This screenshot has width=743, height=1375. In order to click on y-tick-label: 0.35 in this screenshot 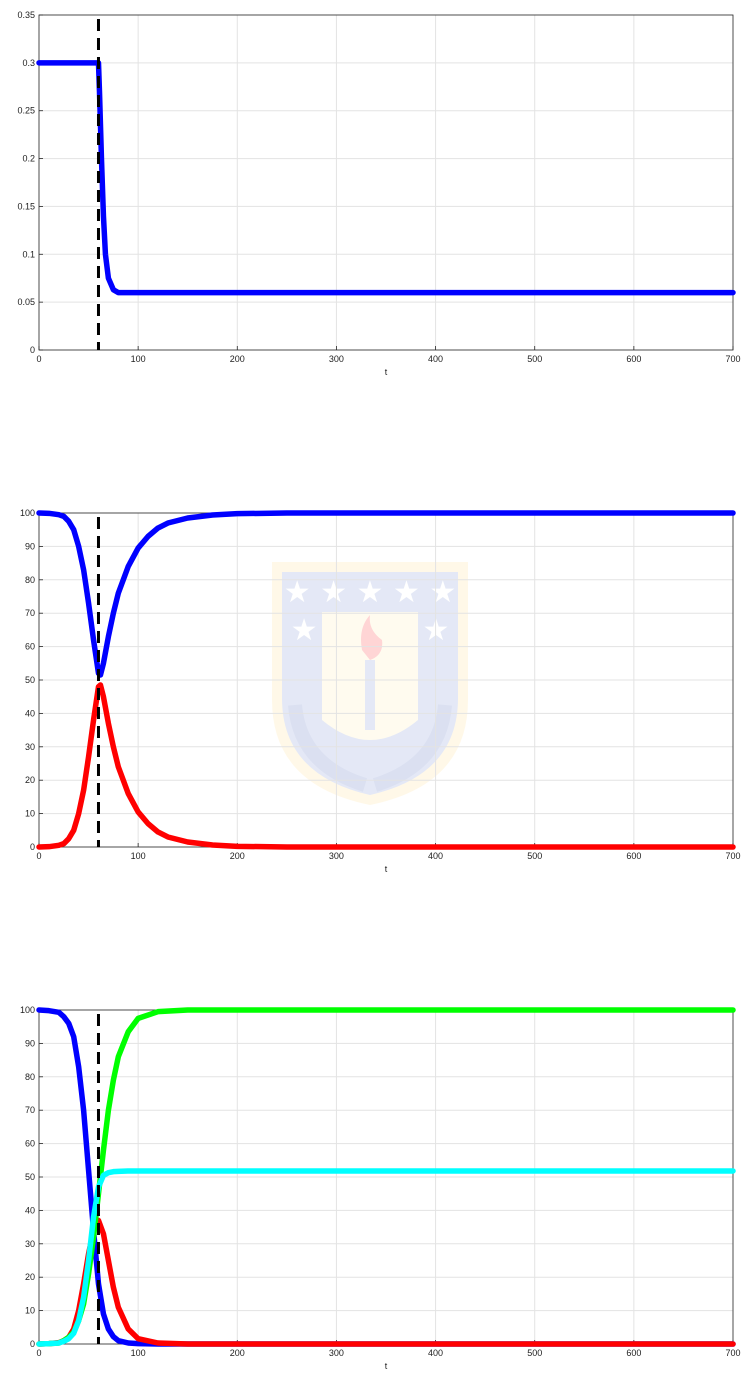, I will do `click(26, 15)`.